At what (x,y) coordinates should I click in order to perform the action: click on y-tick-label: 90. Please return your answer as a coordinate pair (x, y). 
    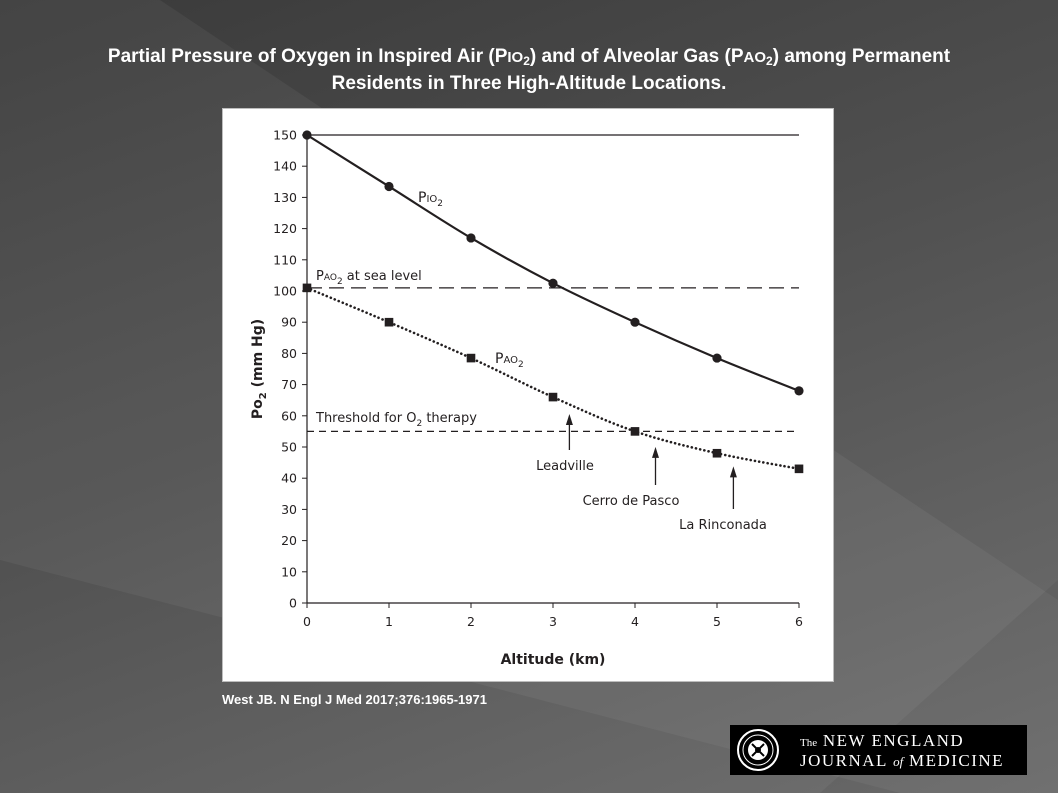
    Looking at the image, I should click on (289, 322).